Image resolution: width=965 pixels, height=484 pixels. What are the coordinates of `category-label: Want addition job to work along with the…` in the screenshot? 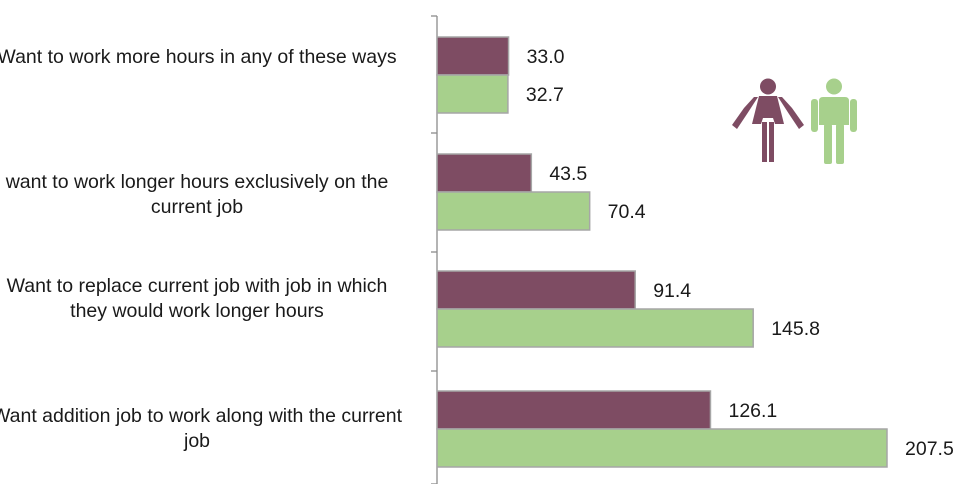 It's located at (201, 428).